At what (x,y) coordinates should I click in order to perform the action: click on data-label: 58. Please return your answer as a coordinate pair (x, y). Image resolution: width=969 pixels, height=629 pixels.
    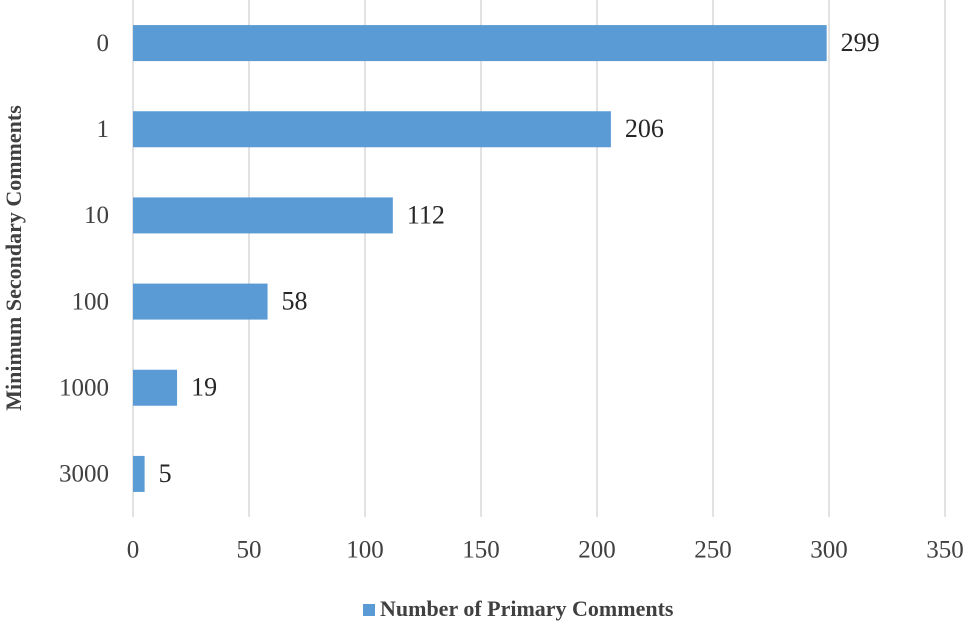
    Looking at the image, I should click on (295, 301).